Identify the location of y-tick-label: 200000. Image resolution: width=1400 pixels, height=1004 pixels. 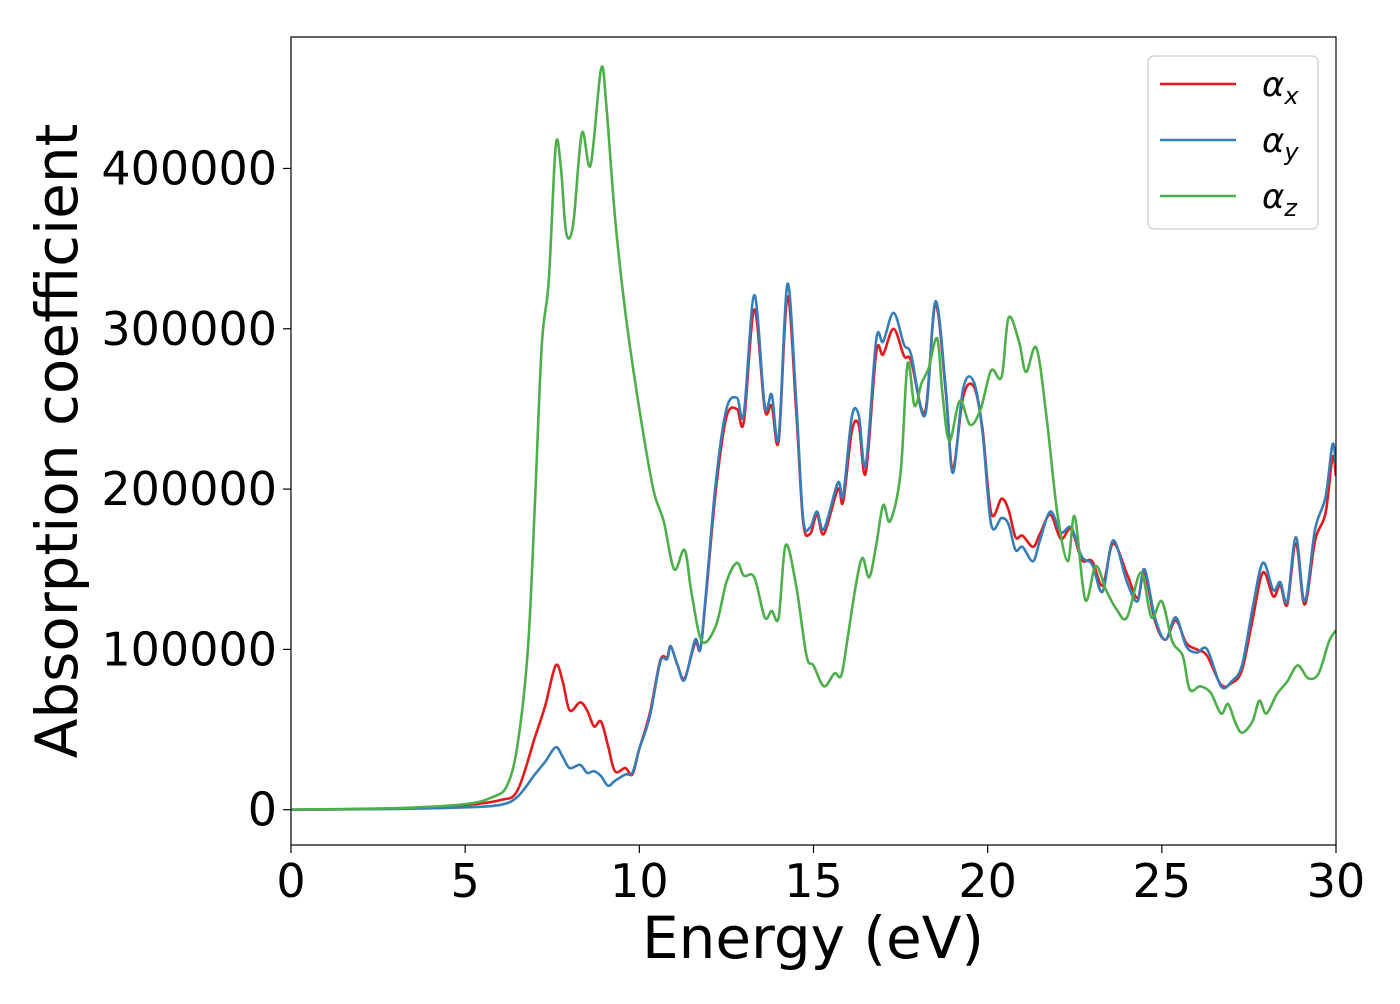
(189, 489).